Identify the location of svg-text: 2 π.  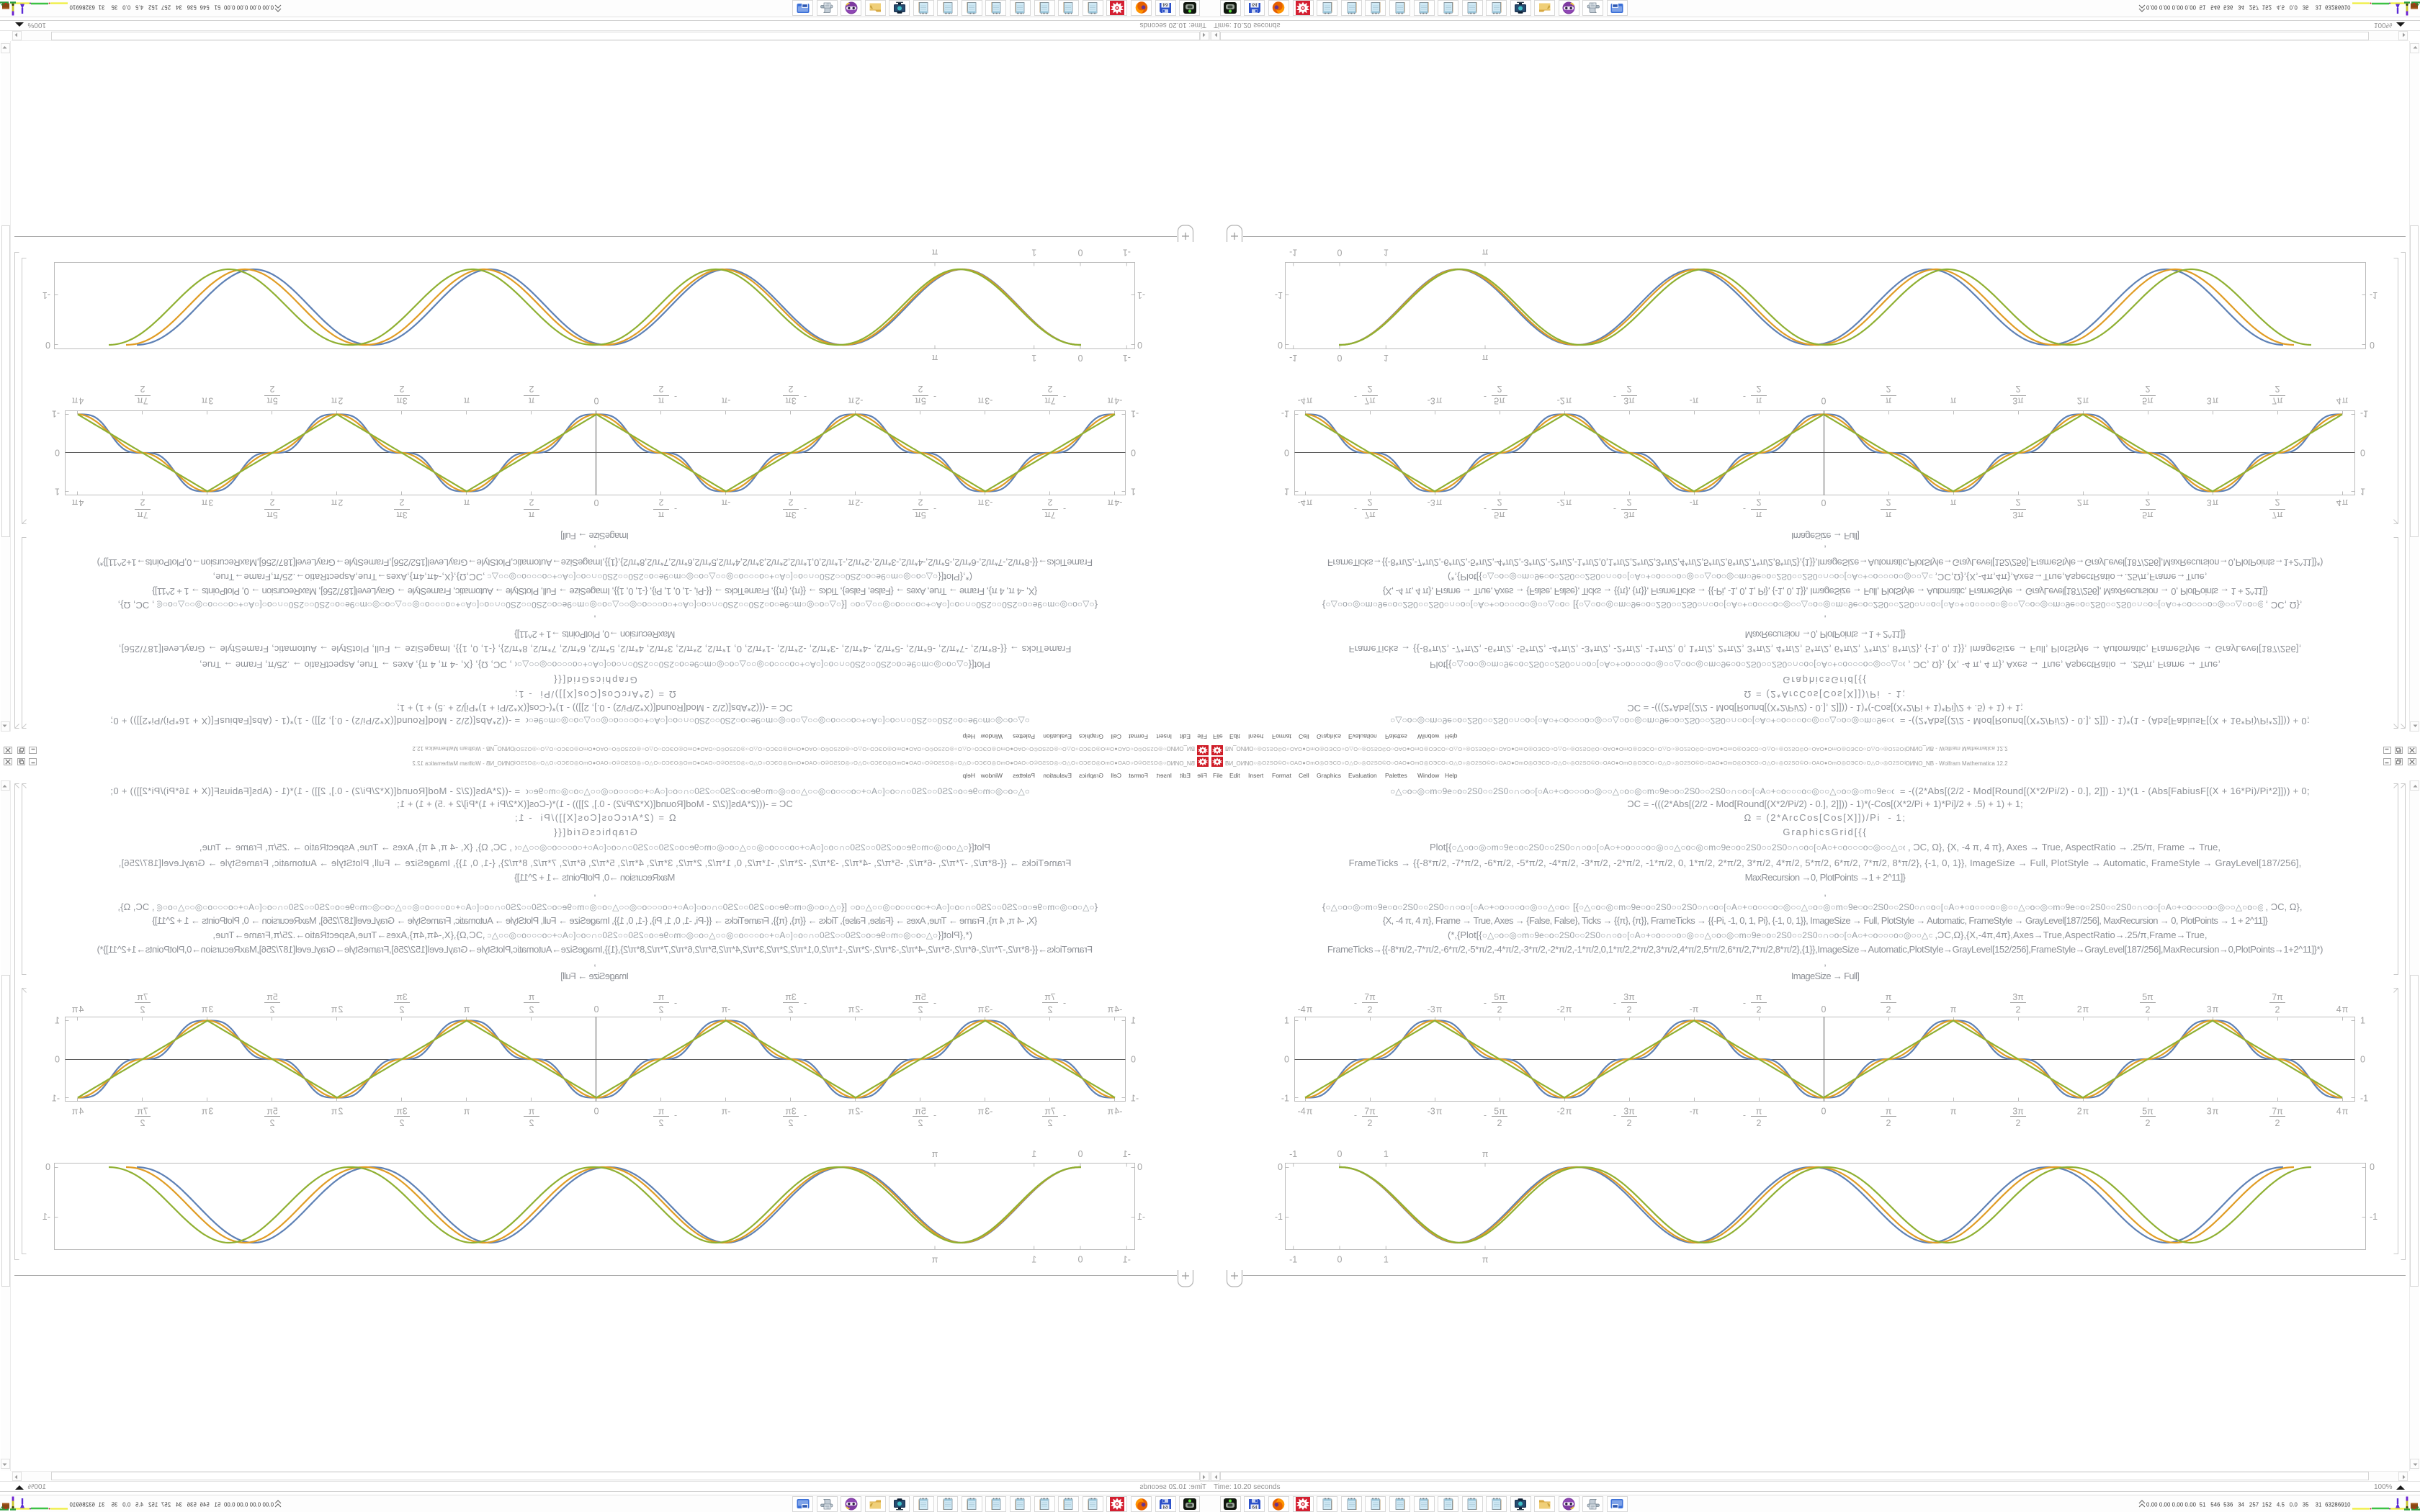
(337, 401).